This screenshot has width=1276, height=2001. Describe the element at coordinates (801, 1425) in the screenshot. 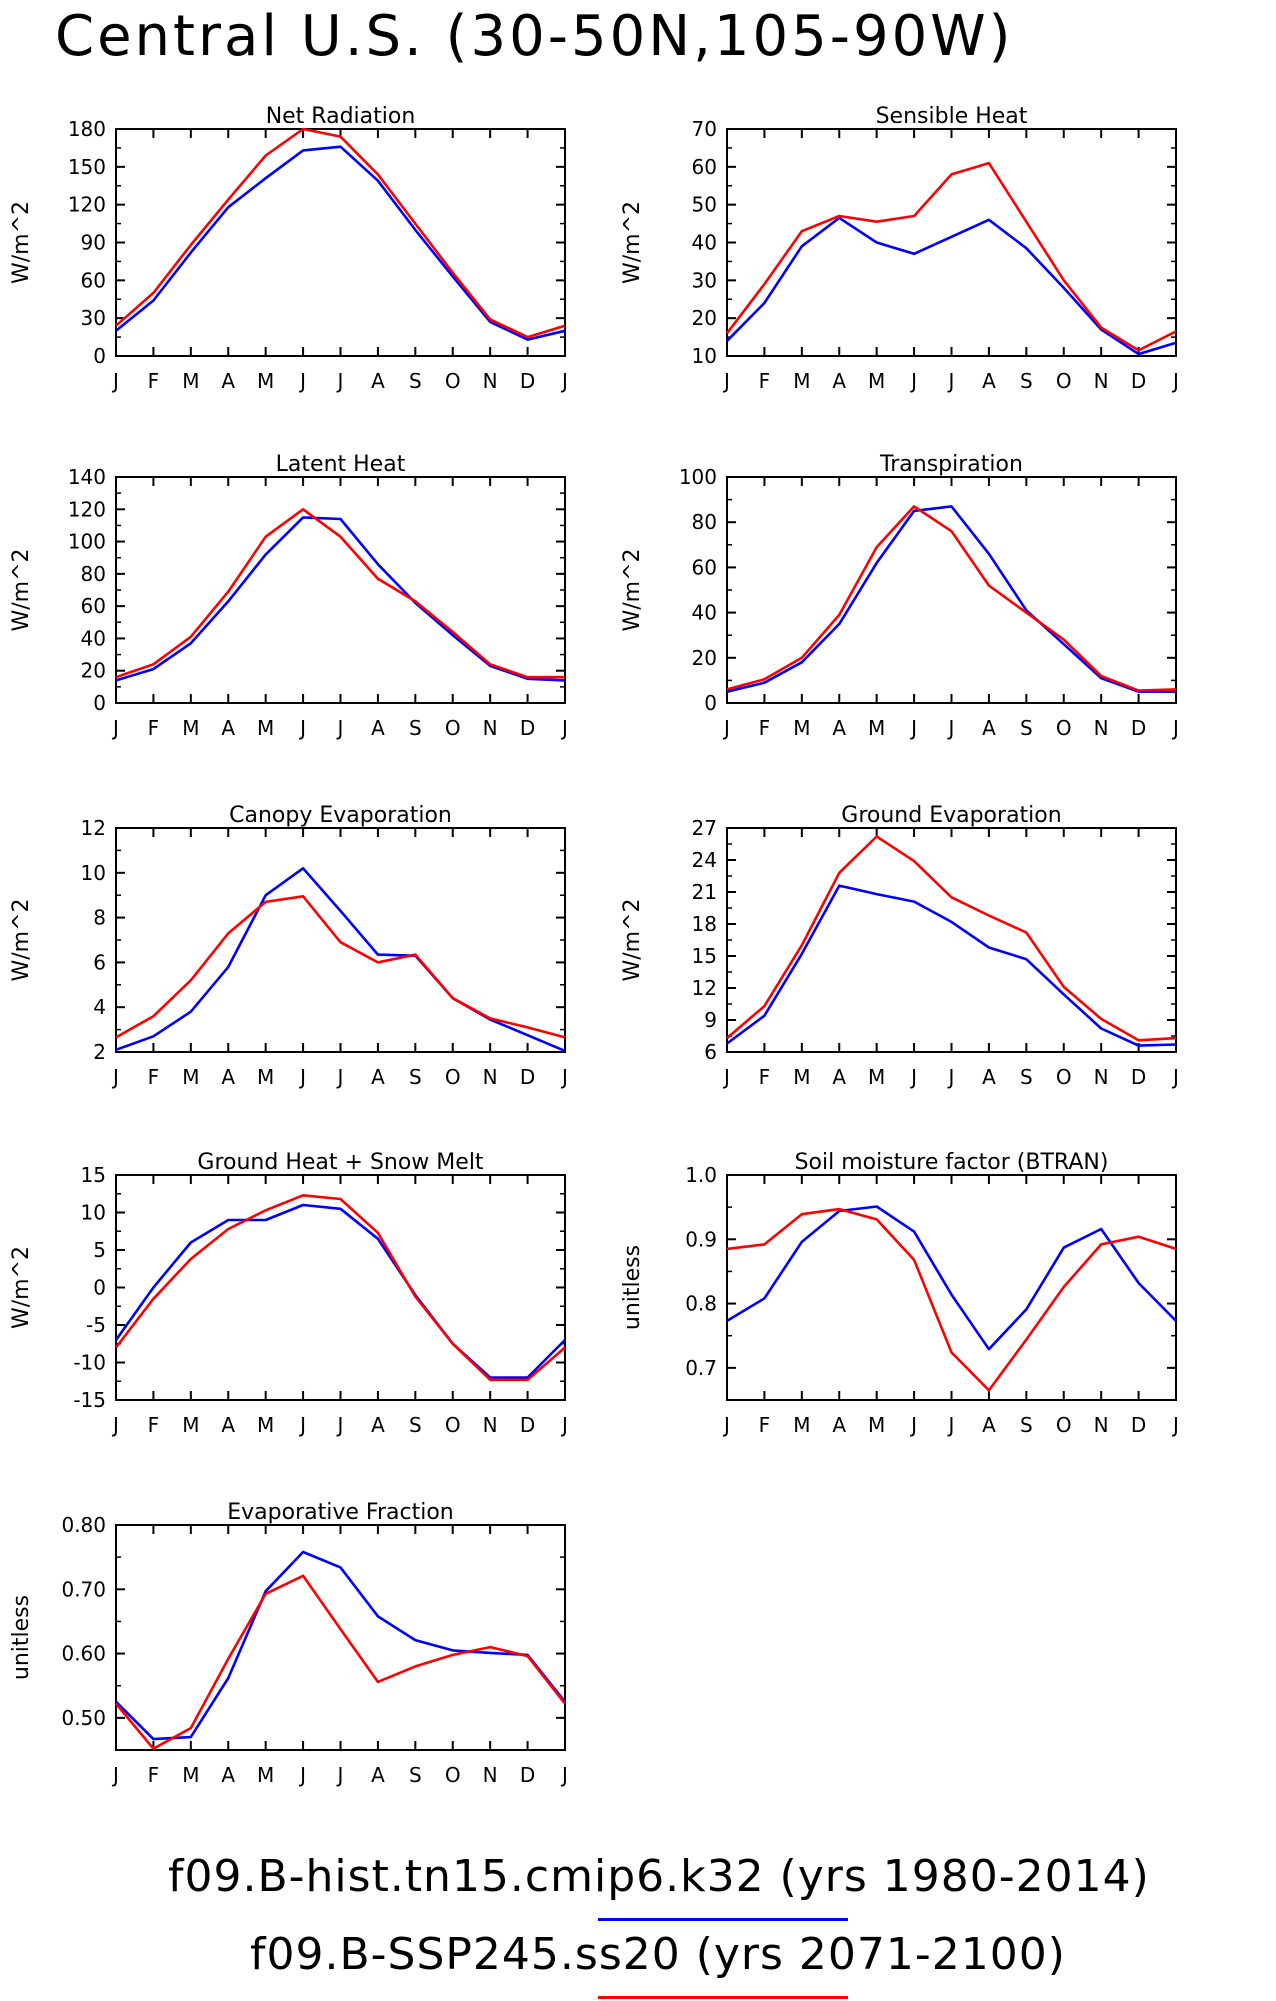

I see `panel-8-xtick-label: M` at that location.